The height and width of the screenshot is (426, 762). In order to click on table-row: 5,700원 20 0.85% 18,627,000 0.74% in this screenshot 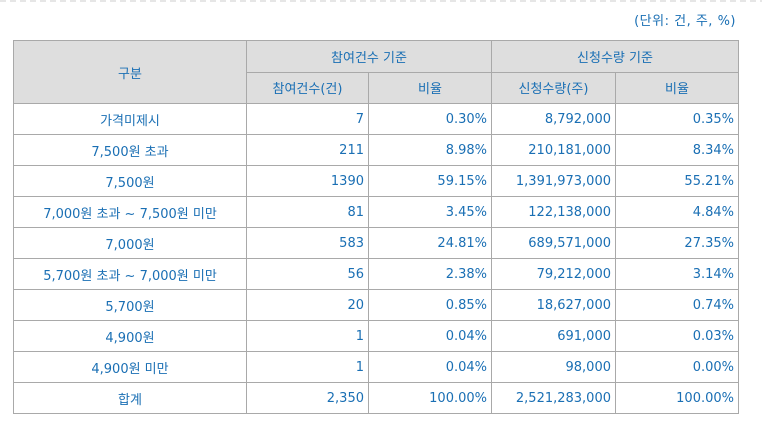, I will do `click(376, 305)`.